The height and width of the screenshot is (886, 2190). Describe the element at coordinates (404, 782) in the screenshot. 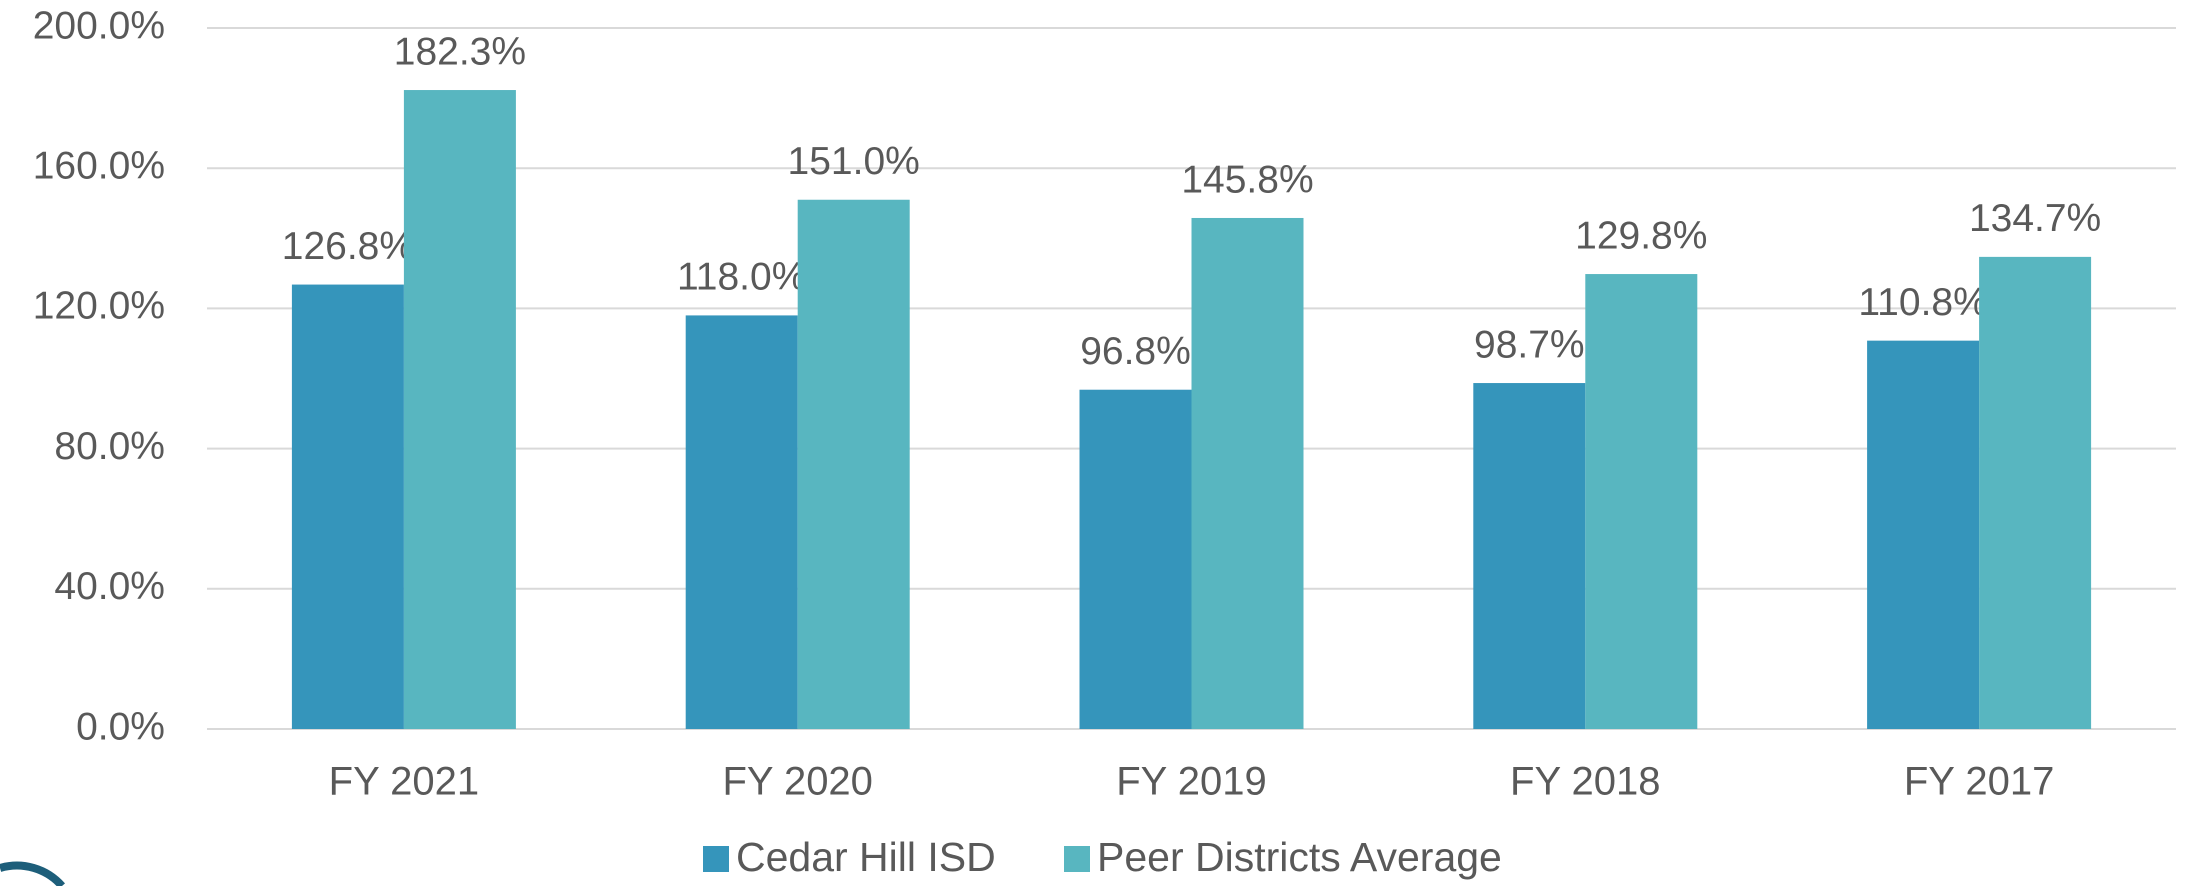

I see `x-tick-label: FY 2021` at that location.